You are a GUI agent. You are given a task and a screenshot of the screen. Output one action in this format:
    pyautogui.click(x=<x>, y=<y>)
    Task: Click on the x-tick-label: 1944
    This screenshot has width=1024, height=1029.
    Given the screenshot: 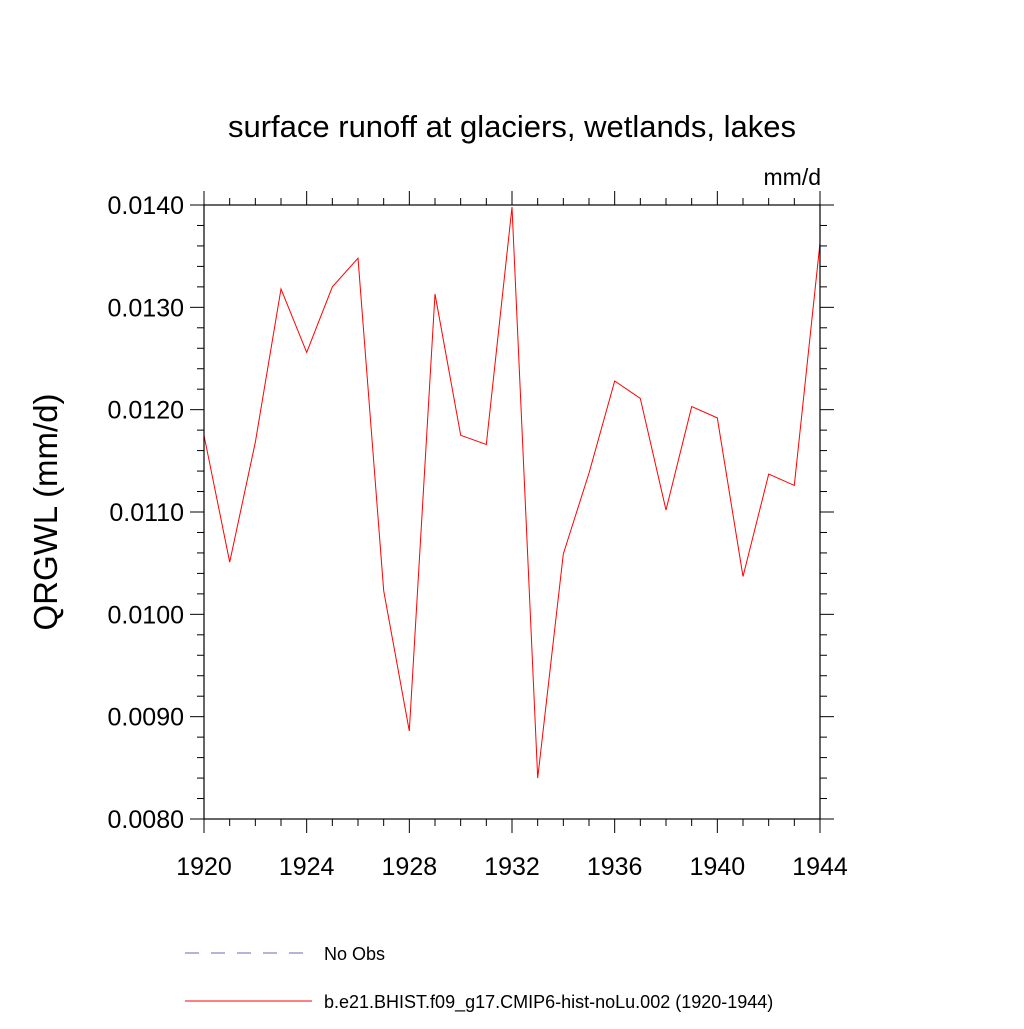 What is the action you would take?
    pyautogui.click(x=820, y=867)
    